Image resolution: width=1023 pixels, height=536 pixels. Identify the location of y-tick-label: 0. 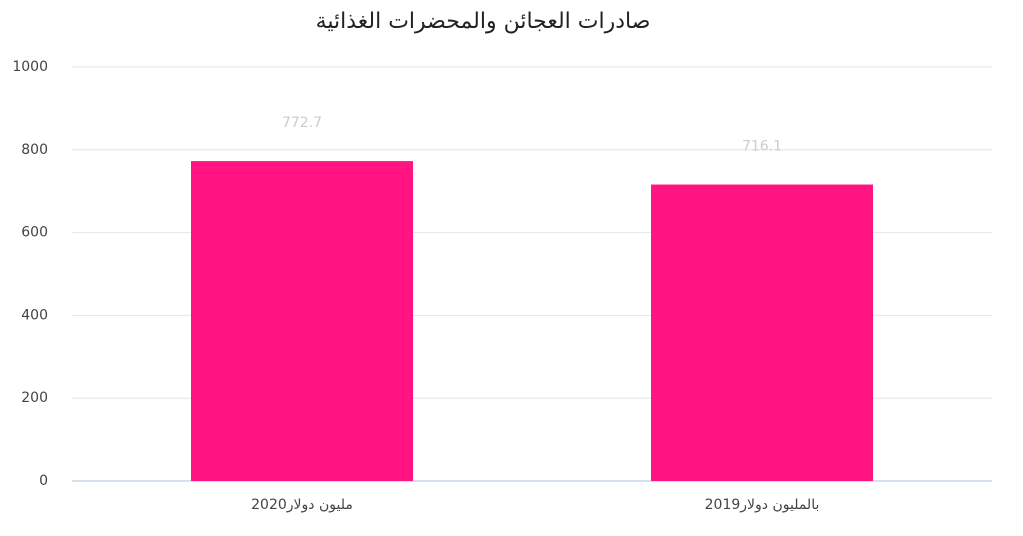
(43, 481).